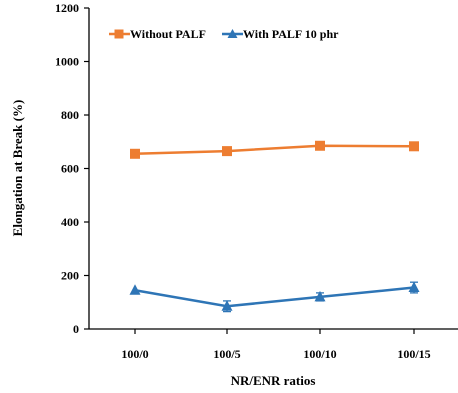 The height and width of the screenshot is (393, 458). Describe the element at coordinates (168, 34) in the screenshot. I see `legend-label-without-palf: Without PALF` at that location.